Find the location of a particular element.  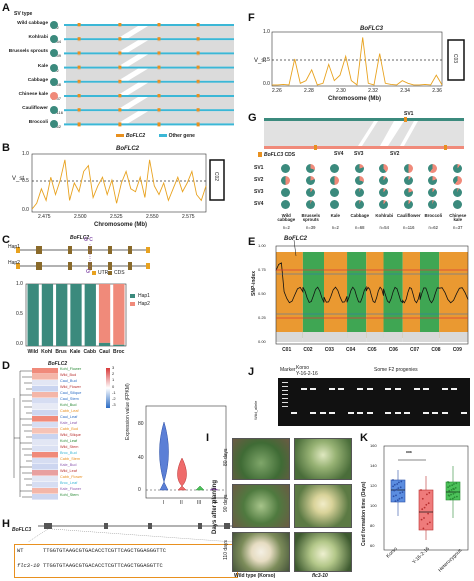

snp-bottom: G is located at coordinates (88, 272).